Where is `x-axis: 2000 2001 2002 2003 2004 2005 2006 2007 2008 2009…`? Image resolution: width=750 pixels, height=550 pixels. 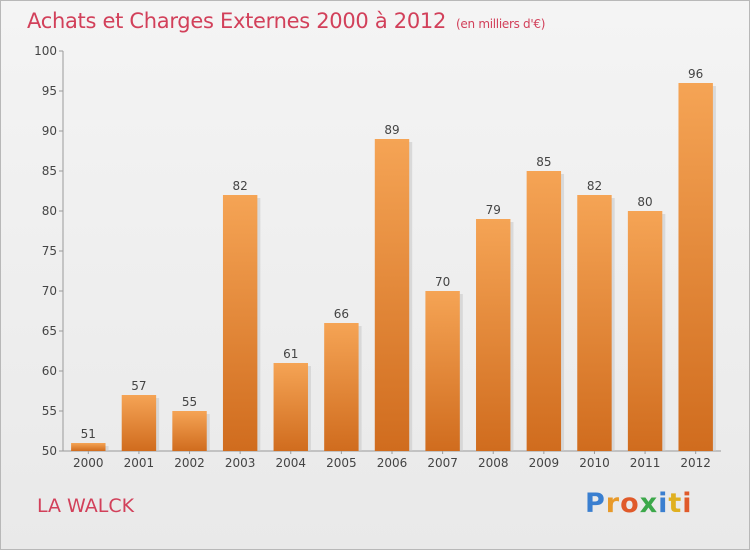
x-axis: 2000 2001 2002 2003 2004 2005 2006 2007 2008 2009… is located at coordinates (392, 460).